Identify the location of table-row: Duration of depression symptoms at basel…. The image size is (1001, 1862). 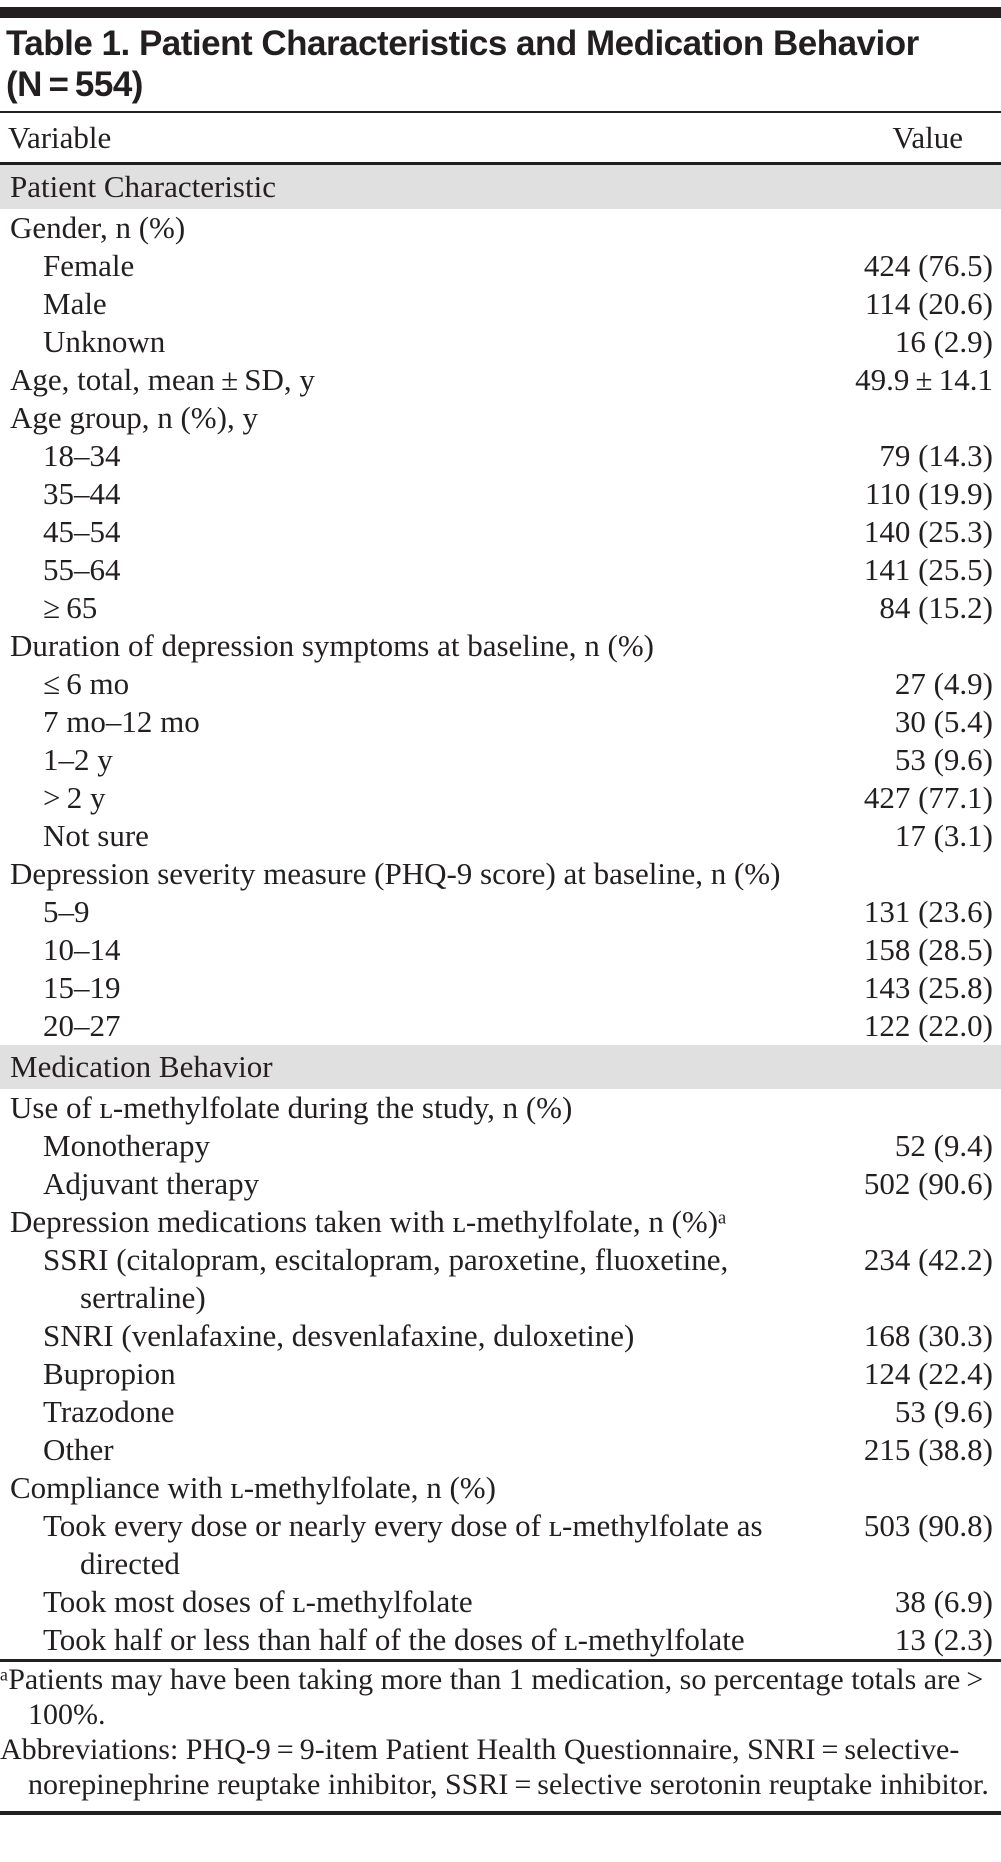
(500, 646).